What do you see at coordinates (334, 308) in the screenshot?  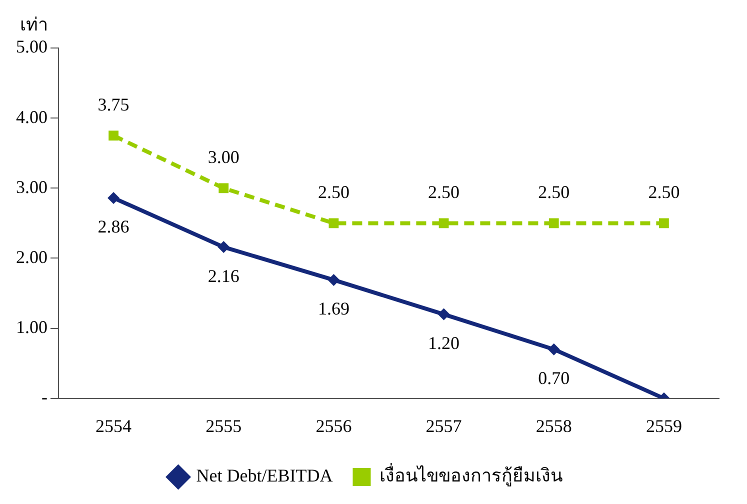 I see `data-label: 1.69` at bounding box center [334, 308].